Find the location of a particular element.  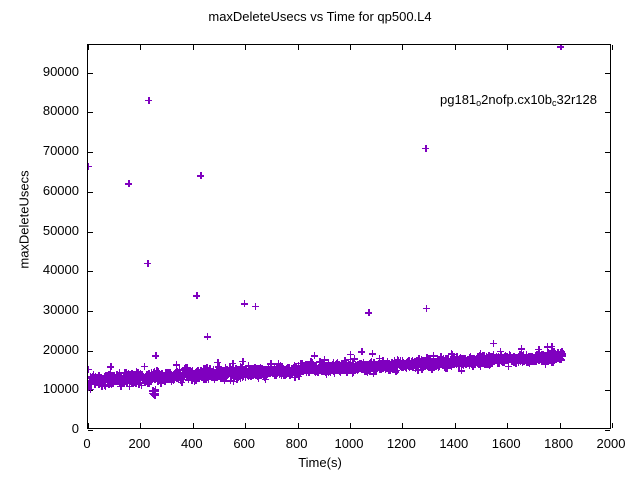

legend-subscript-2: c is located at coordinates (554, 103).